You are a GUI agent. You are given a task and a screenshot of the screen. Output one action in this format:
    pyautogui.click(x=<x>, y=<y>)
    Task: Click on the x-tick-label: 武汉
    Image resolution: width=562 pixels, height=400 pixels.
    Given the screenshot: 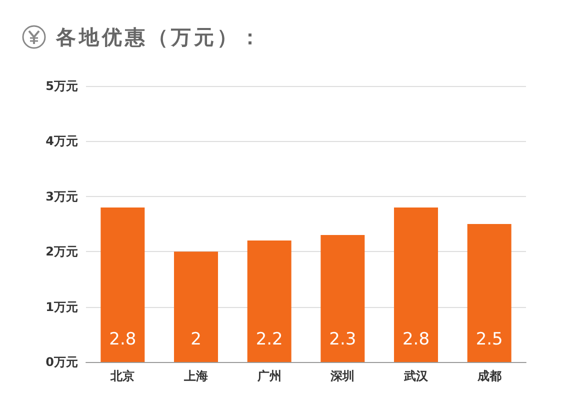 What is the action you would take?
    pyautogui.click(x=416, y=376)
    